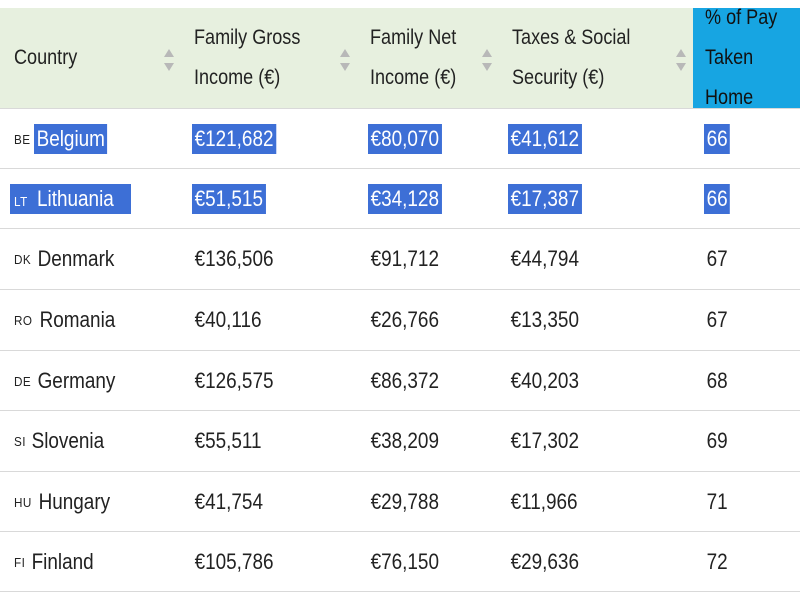 The height and width of the screenshot is (600, 800). What do you see at coordinates (404, 380) in the screenshot?
I see `net-value: €86,372` at bounding box center [404, 380].